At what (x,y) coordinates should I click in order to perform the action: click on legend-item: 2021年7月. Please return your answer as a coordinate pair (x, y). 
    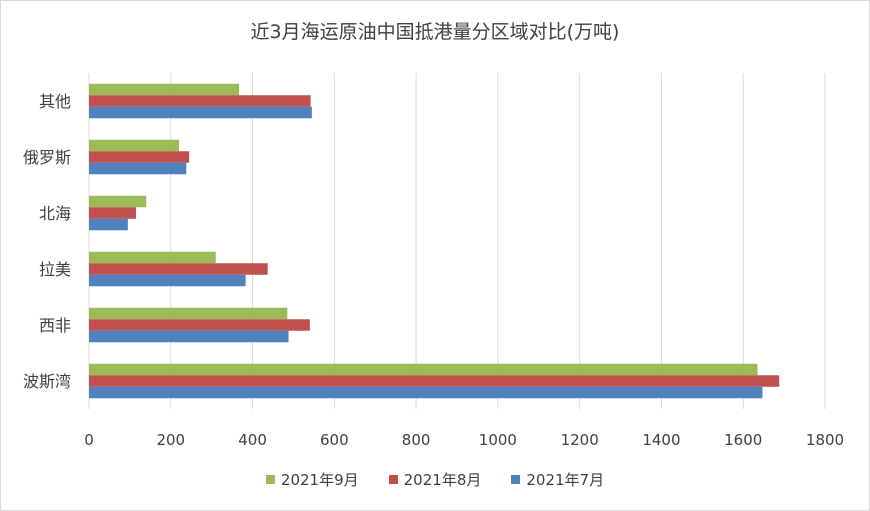
    Looking at the image, I should click on (557, 479).